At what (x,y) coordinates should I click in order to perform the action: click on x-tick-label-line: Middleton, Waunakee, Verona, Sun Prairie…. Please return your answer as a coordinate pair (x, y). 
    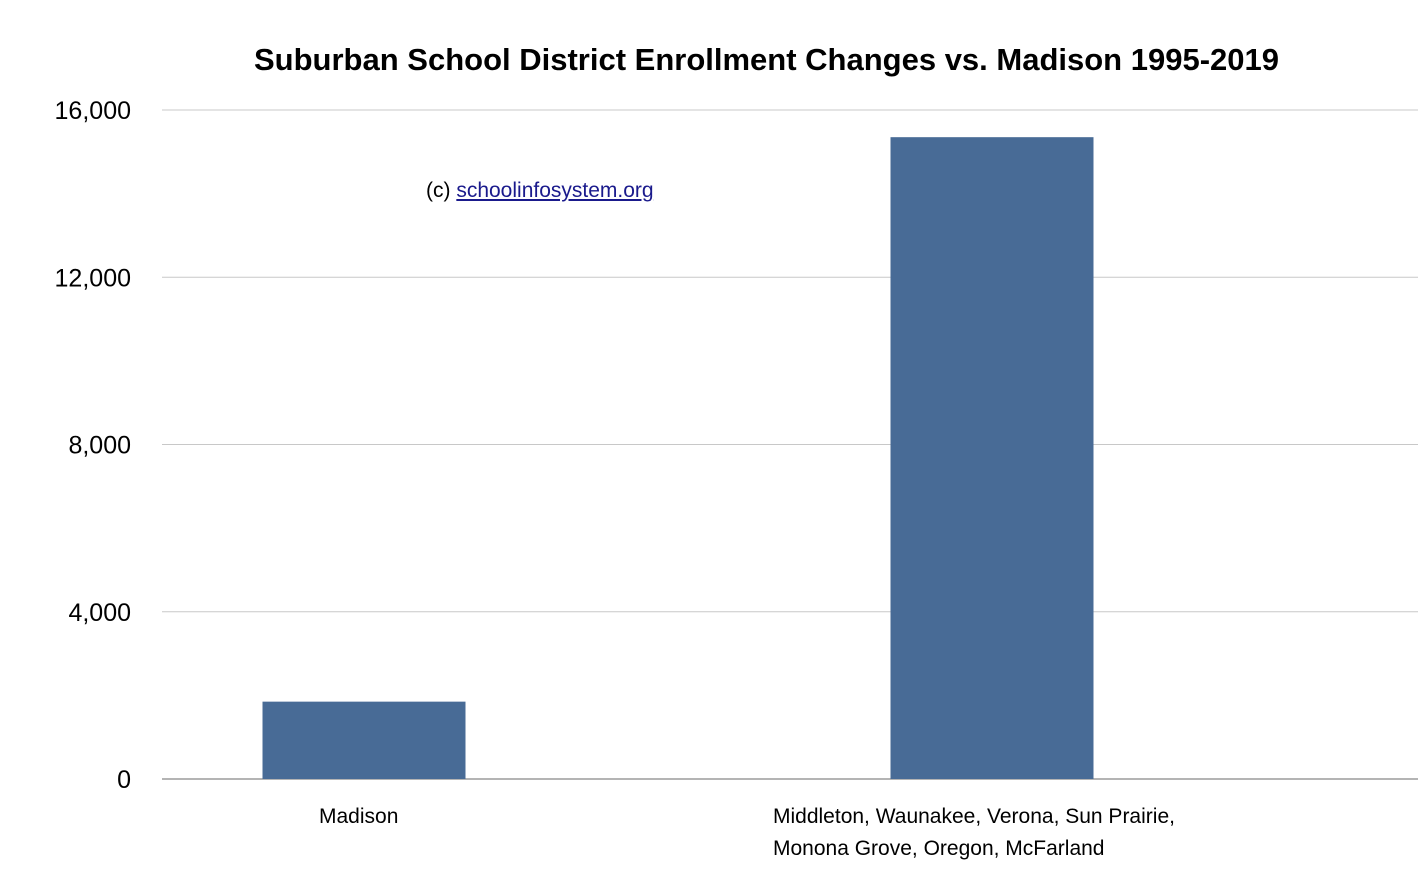
    Looking at the image, I should click on (974, 816).